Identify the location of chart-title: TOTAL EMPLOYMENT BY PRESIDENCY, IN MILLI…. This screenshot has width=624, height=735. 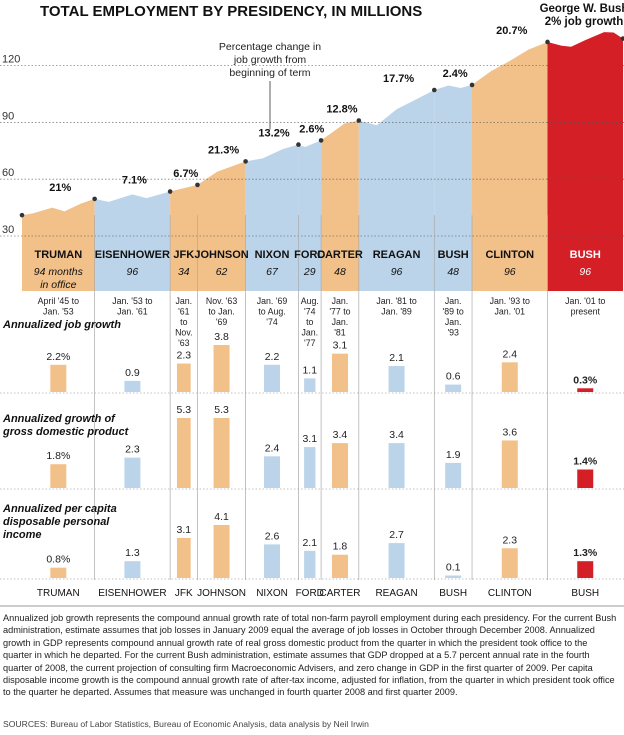
(231, 11).